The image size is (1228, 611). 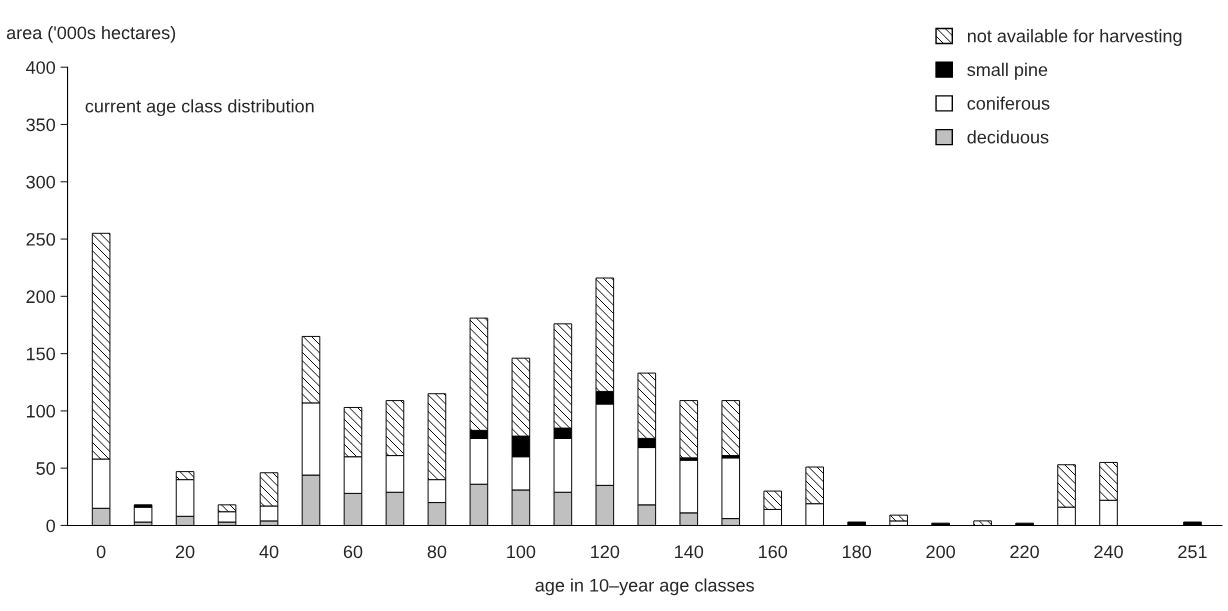 What do you see at coordinates (41, 297) in the screenshot?
I see `y-tick-label: 200` at bounding box center [41, 297].